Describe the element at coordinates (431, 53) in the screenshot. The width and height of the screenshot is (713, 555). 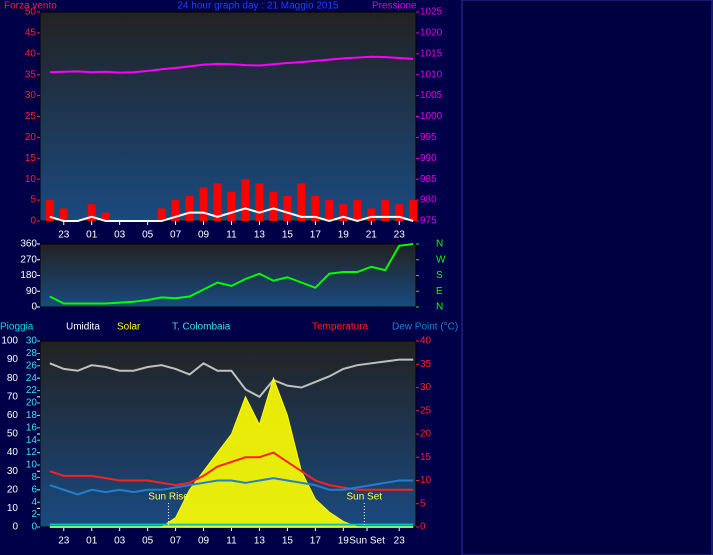
I see `y2-tick-label: 1015` at that location.